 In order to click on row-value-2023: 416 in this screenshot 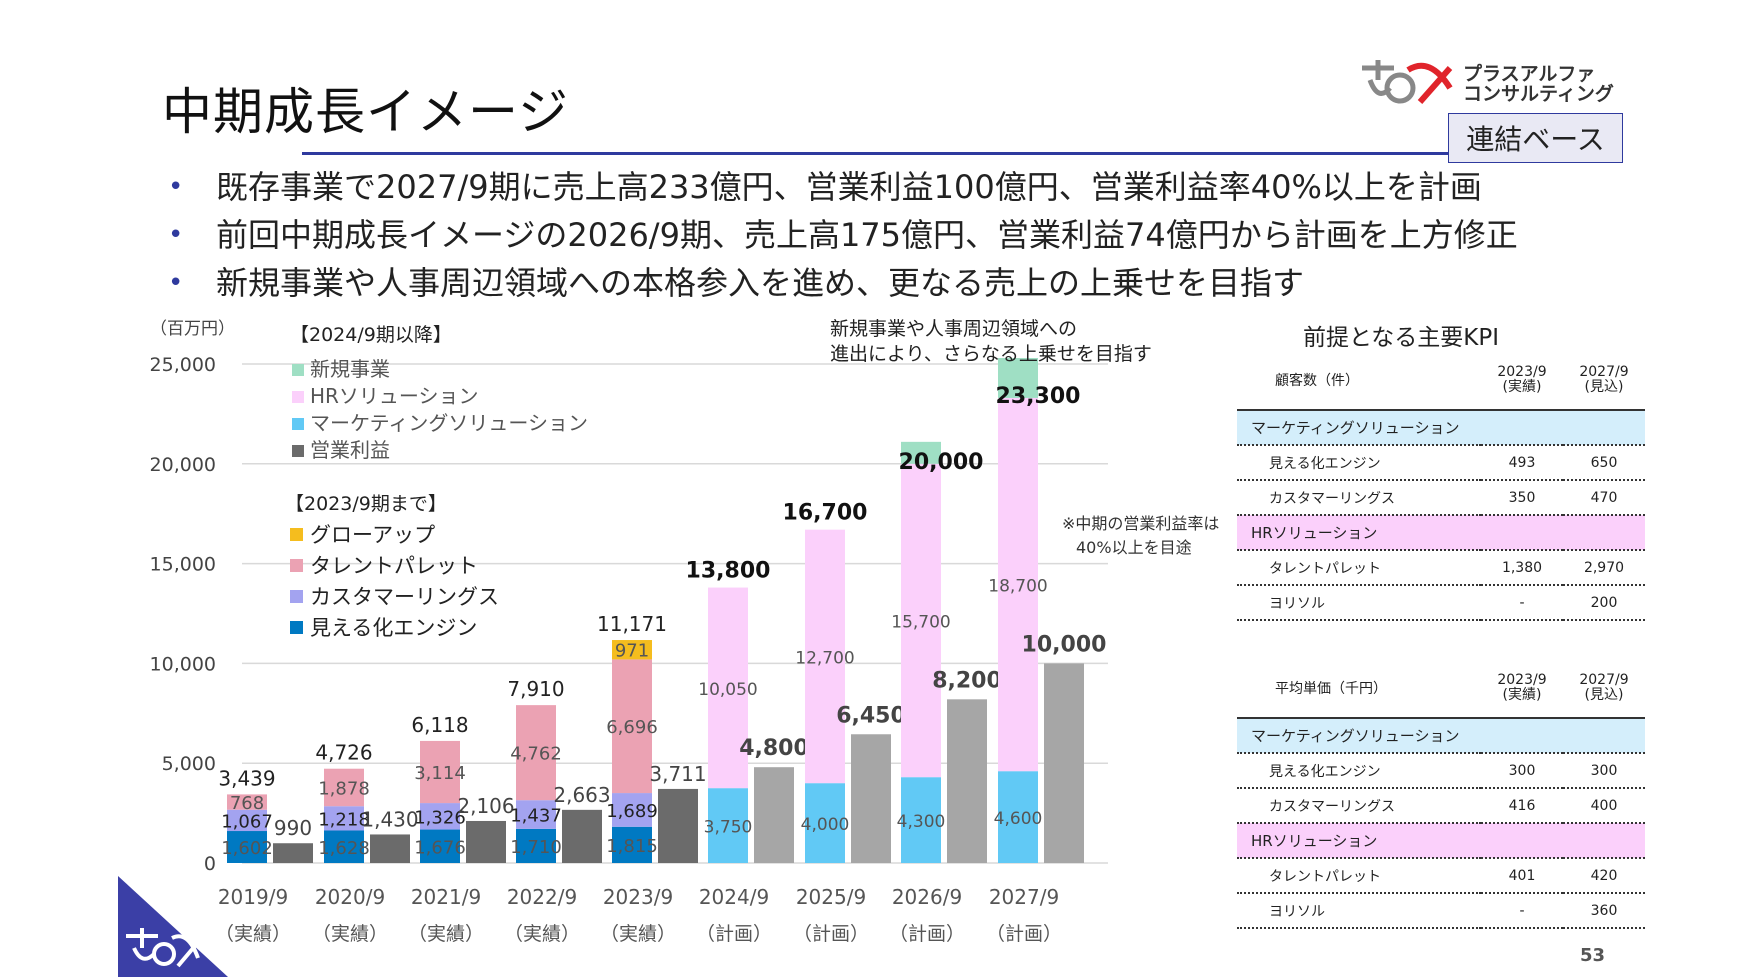, I will do `click(1522, 806)`.